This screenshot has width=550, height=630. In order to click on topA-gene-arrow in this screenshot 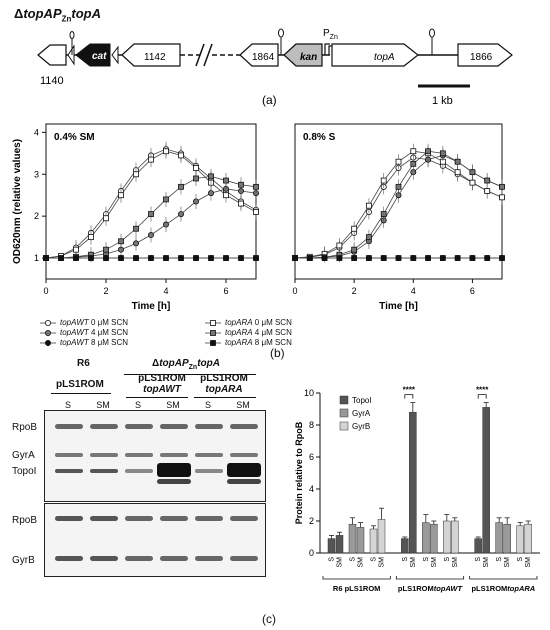, I will do `click(375, 55)`.